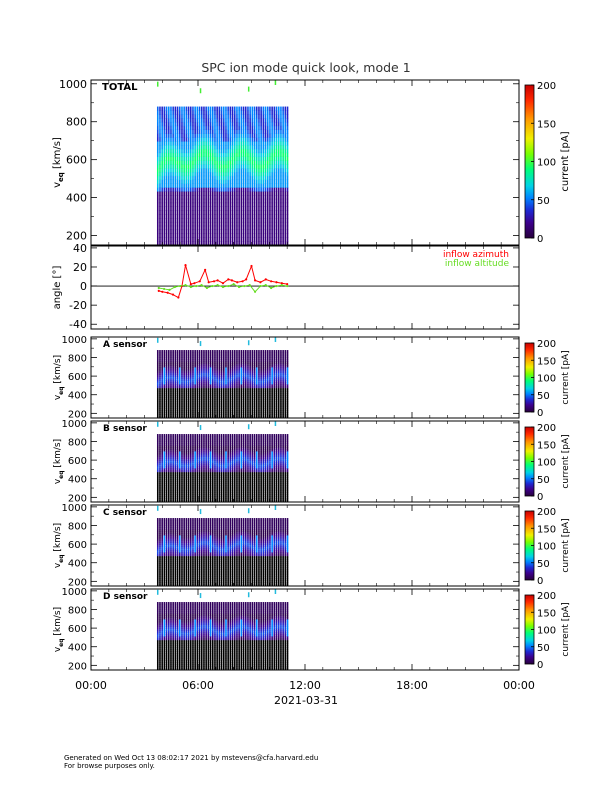 The image size is (612, 796). Describe the element at coordinates (125, 345) in the screenshot. I see `panel-label: A sensor` at that location.